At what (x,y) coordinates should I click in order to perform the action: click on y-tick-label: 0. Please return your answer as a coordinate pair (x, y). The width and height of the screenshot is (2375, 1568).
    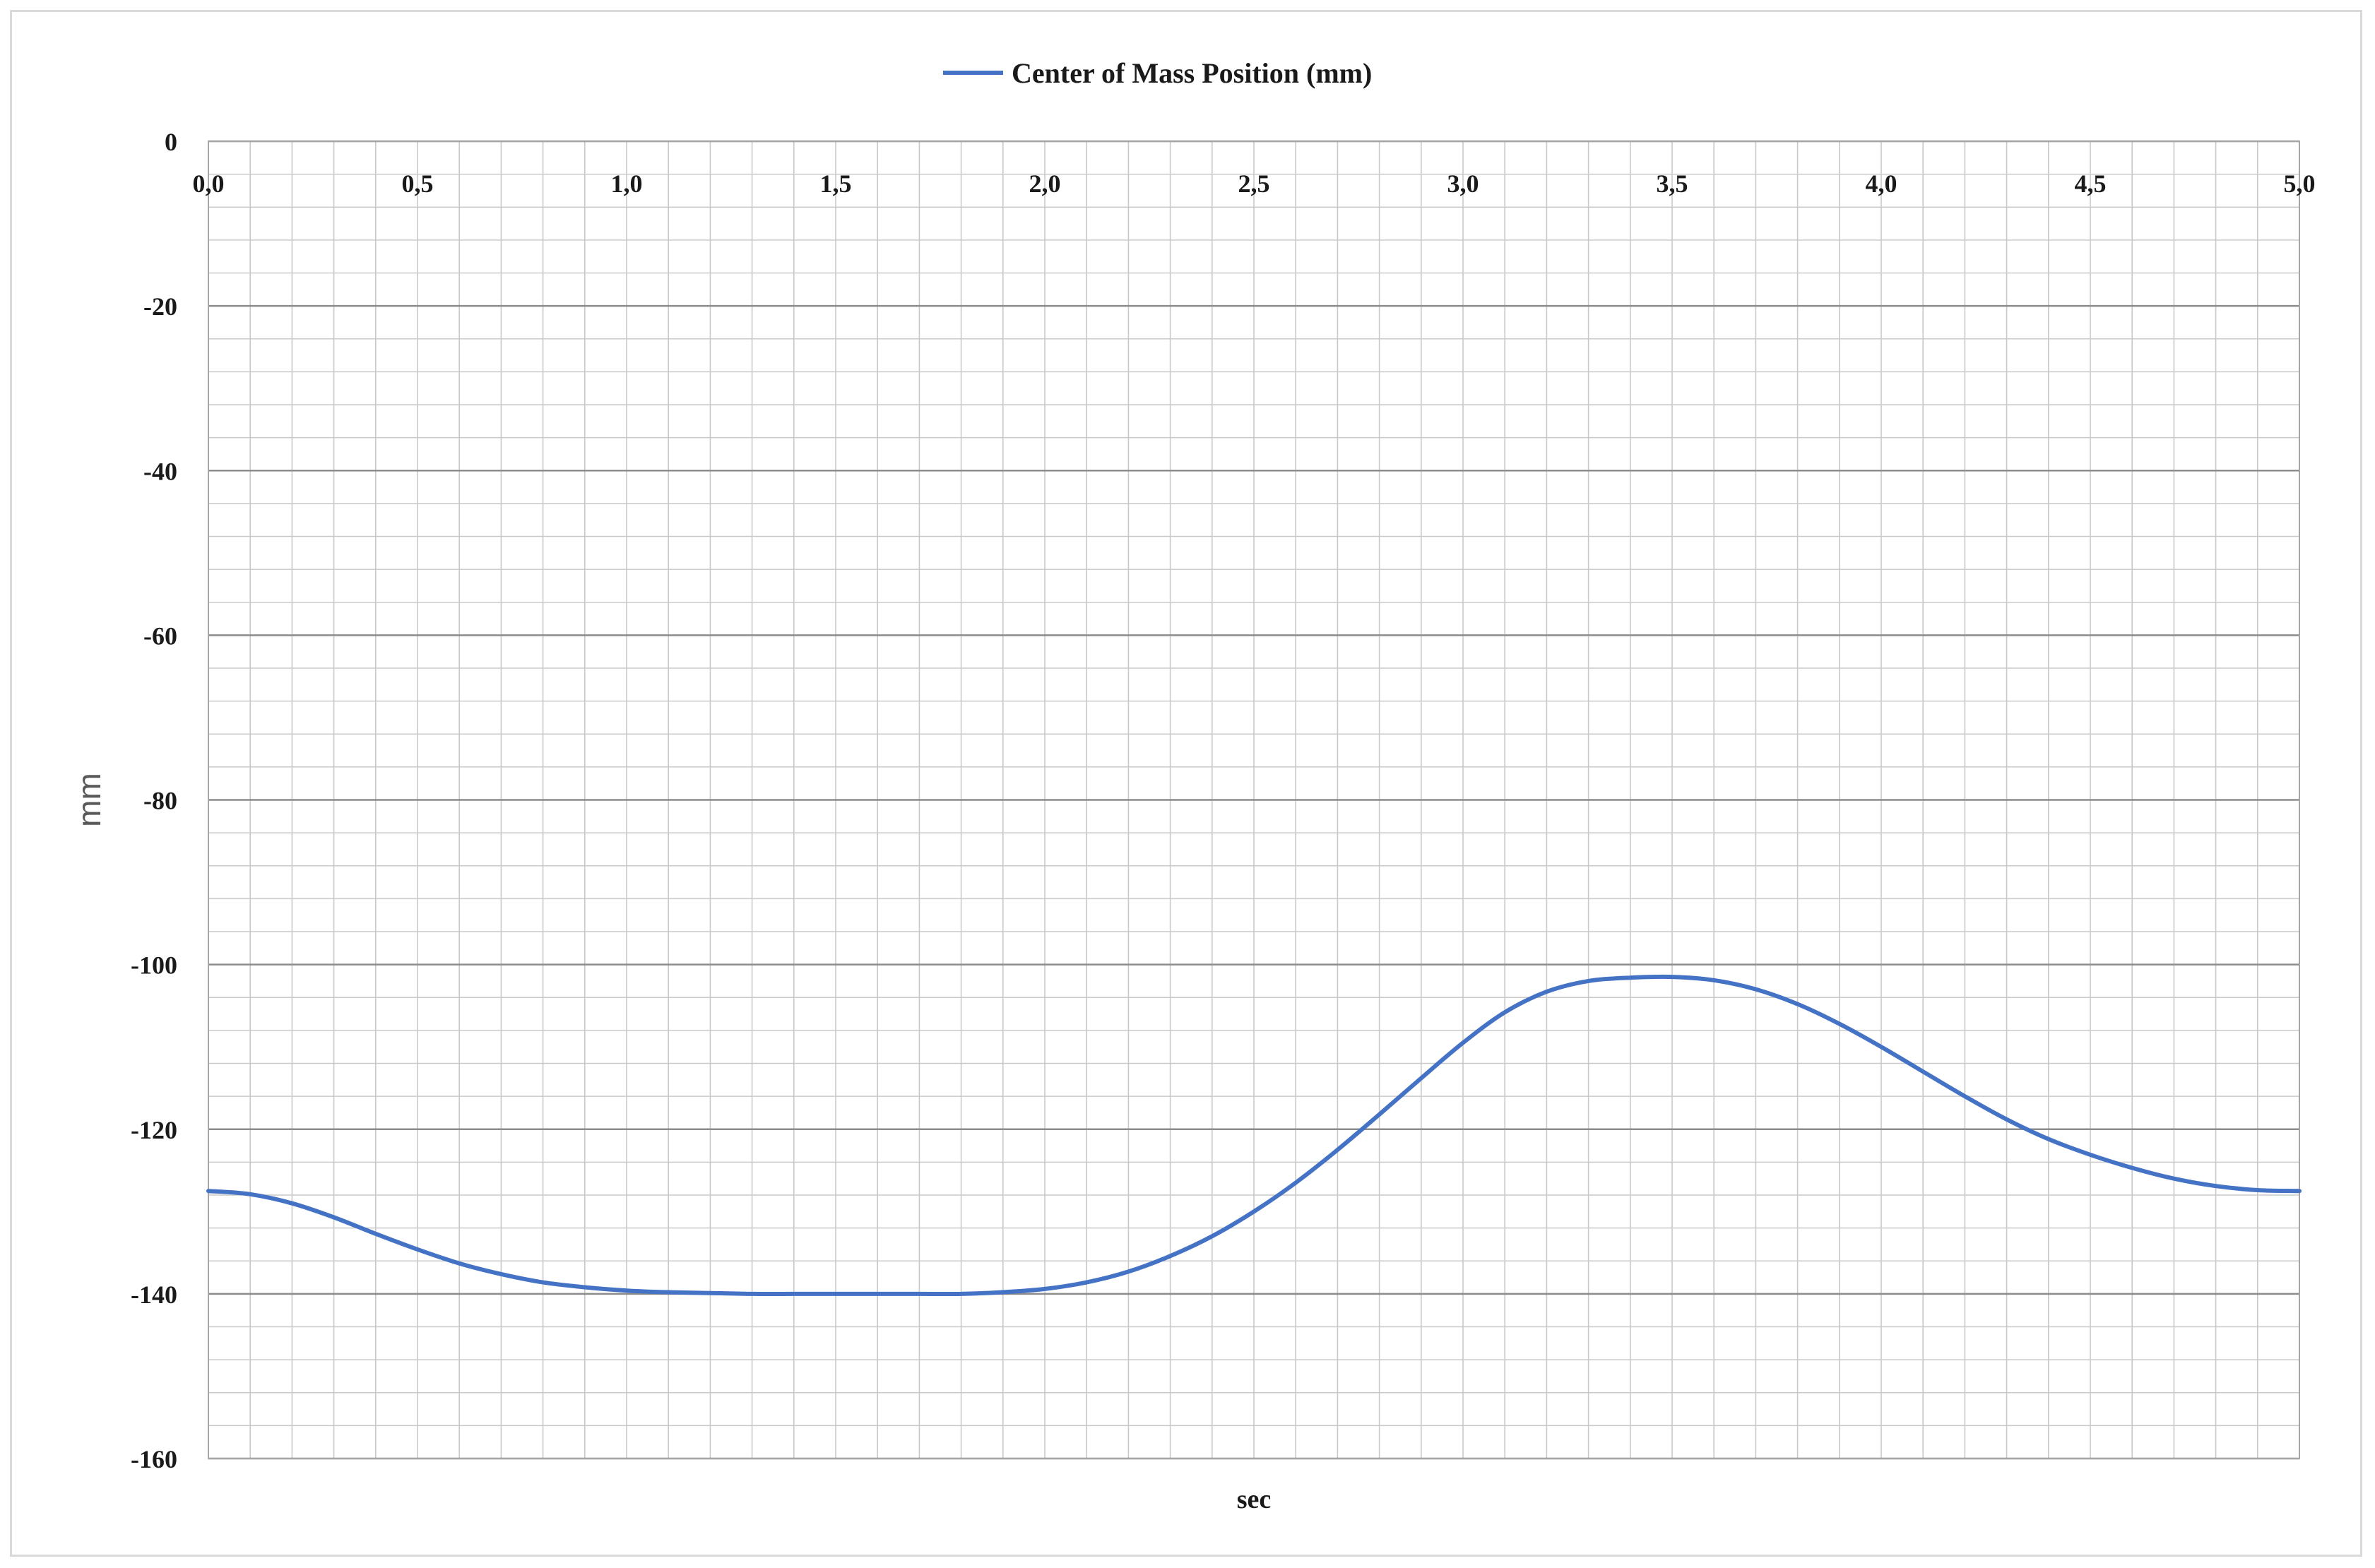
    Looking at the image, I should click on (171, 142).